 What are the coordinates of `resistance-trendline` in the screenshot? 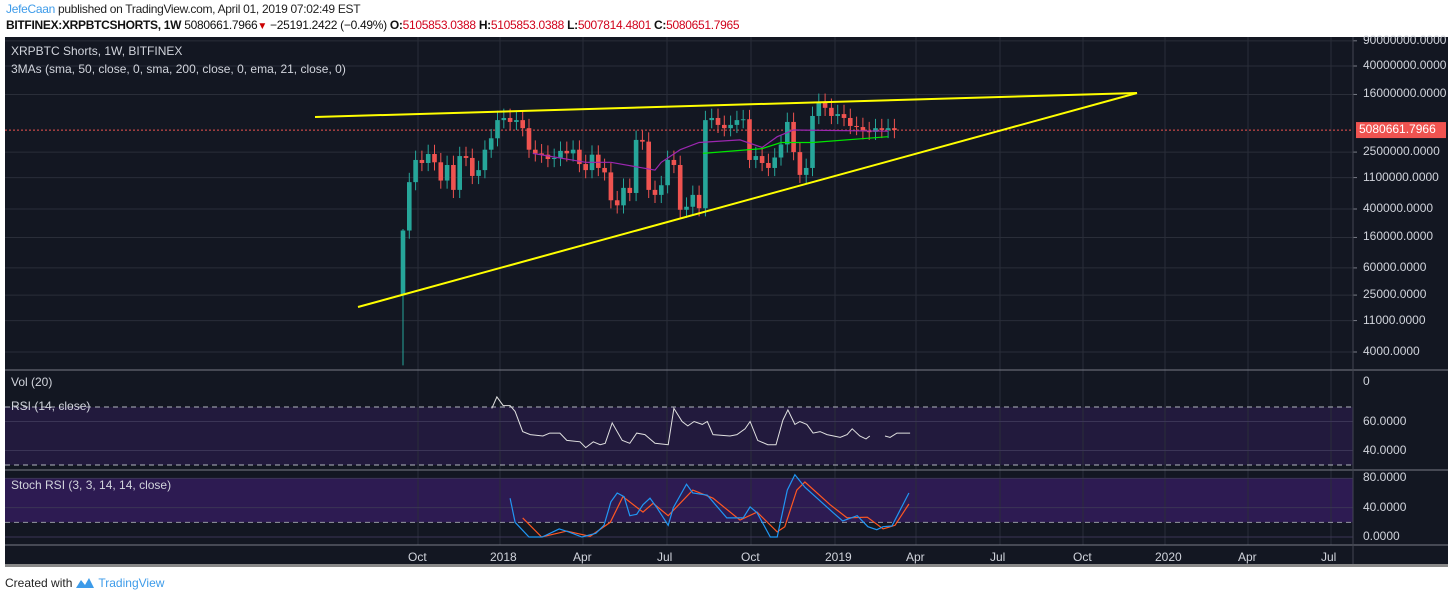 It's located at (726, 105).